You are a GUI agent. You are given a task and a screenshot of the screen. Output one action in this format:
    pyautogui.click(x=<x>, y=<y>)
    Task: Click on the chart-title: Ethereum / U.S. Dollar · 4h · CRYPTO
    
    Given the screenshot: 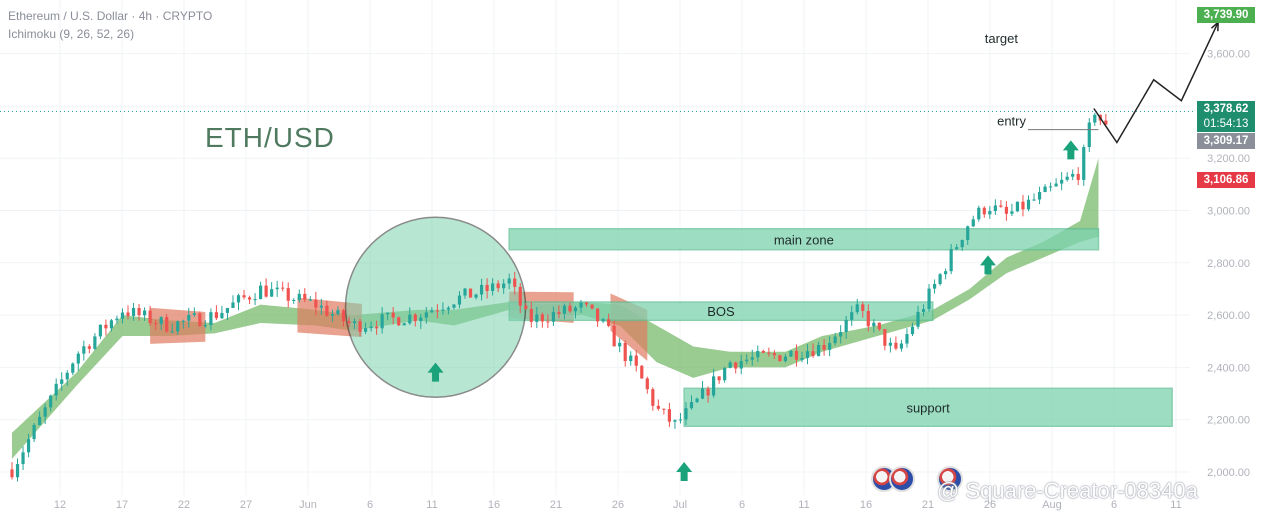 What is the action you would take?
    pyautogui.click(x=110, y=16)
    